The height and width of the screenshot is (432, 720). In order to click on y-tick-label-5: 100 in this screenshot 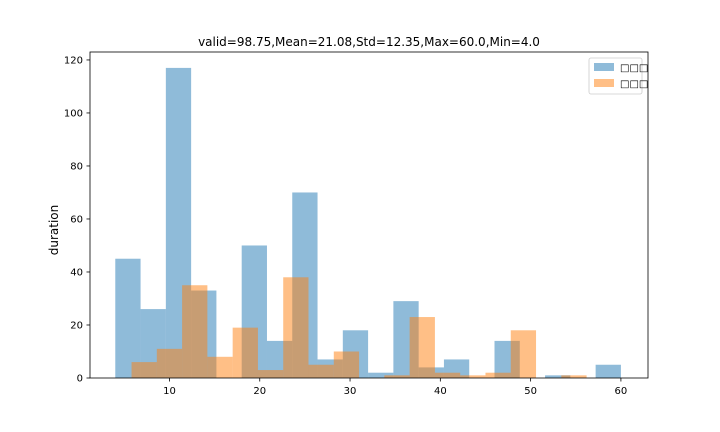, I will do `click(73, 113)`.